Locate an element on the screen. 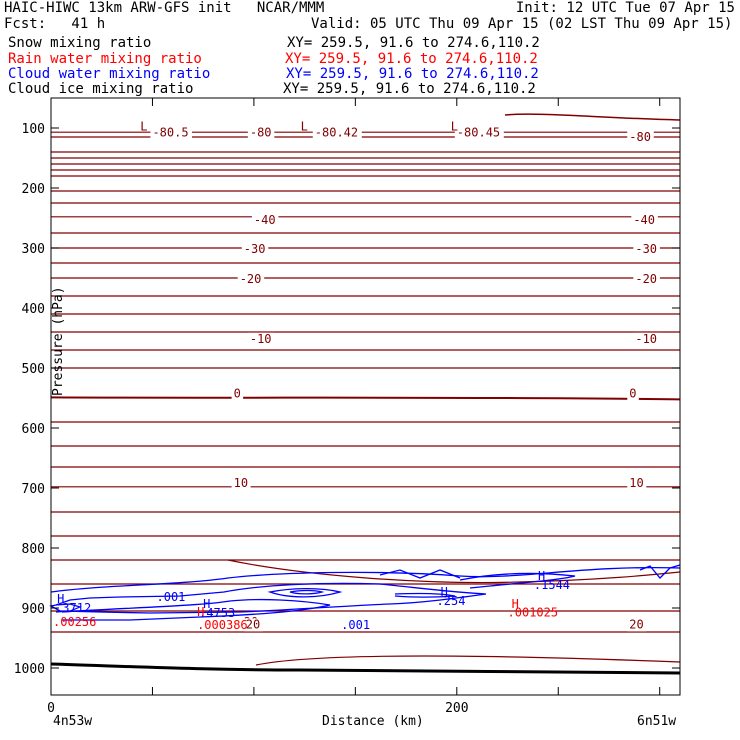 The width and height of the screenshot is (740, 740). cloud-water-contours is located at coordinates (365, 592).